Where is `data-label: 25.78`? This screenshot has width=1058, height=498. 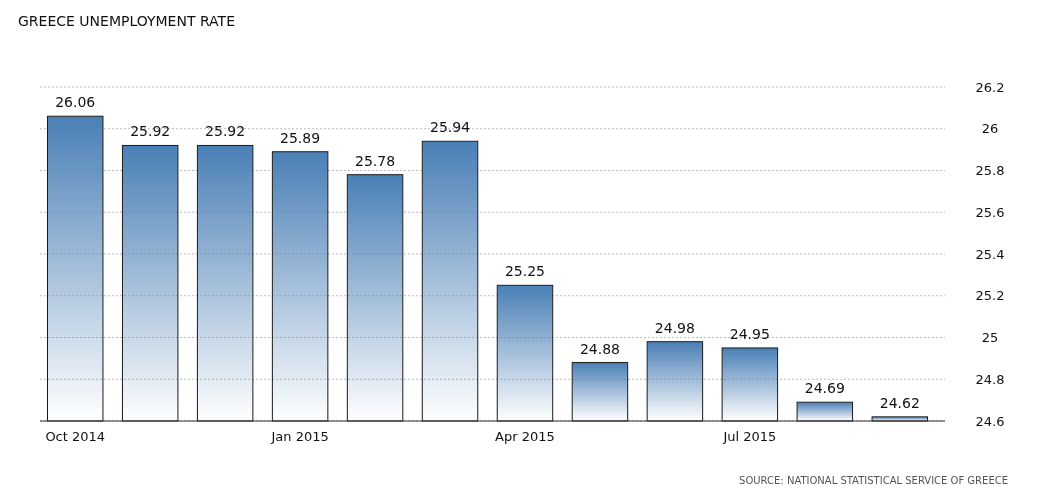
data-label: 25.78 is located at coordinates (375, 160).